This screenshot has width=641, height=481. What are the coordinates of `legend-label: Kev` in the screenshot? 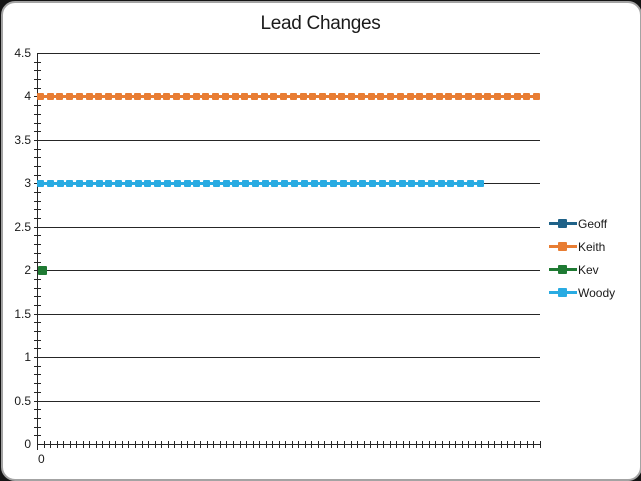 It's located at (588, 269).